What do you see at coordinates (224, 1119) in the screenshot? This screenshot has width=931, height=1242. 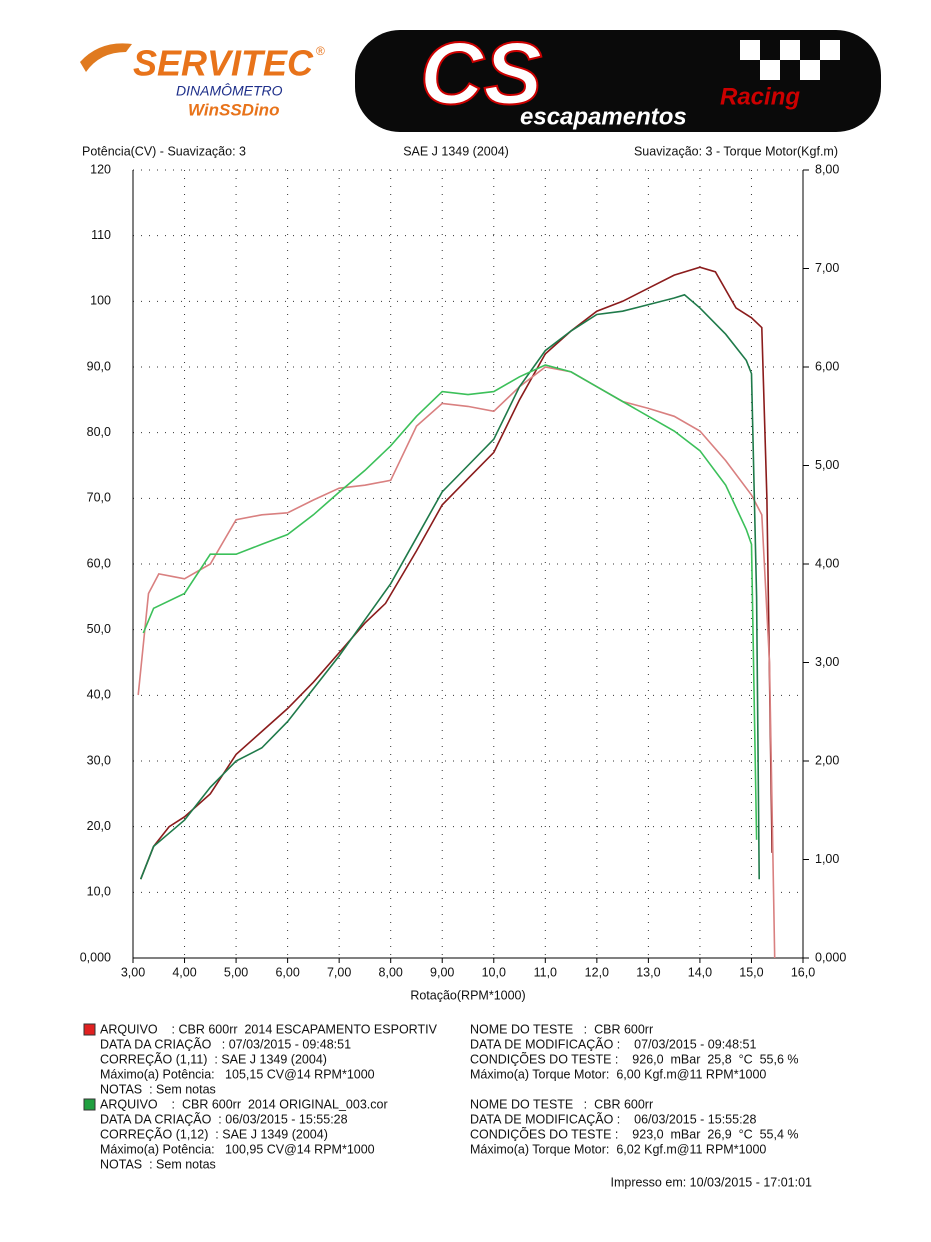 I see `record-left: DATA DA CRIAÇÃO : 06/03/2015 - 15:55:28` at bounding box center [224, 1119].